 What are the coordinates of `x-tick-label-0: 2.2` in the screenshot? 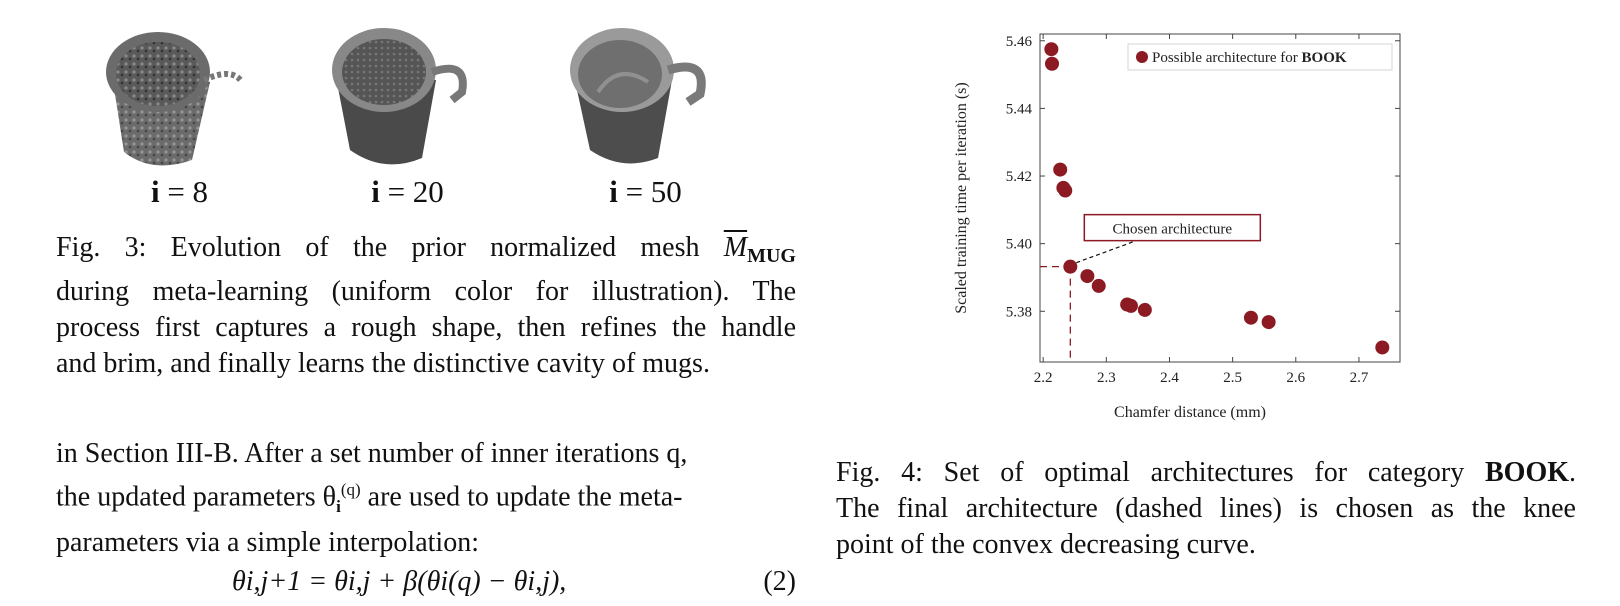 It's located at (1043, 378).